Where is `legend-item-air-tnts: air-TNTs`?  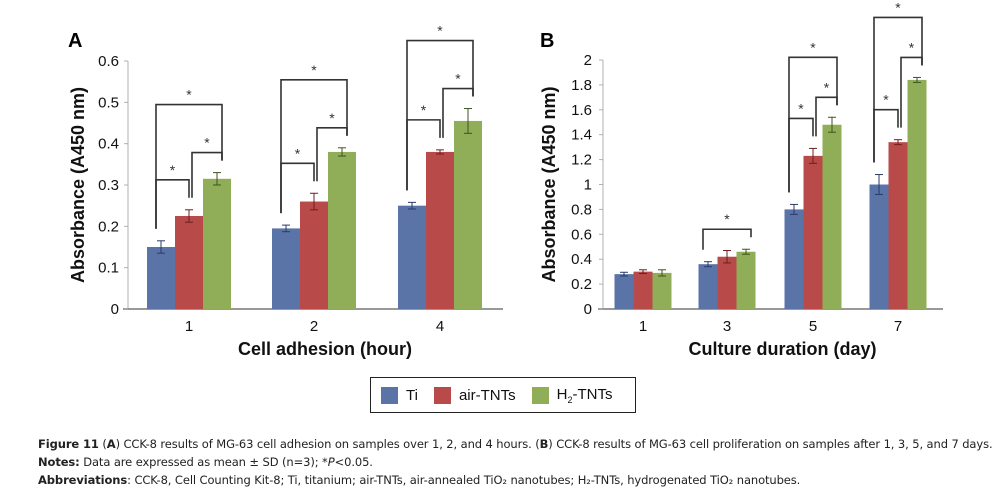
legend-item-air-tnts: air-TNTs is located at coordinates (474, 395).